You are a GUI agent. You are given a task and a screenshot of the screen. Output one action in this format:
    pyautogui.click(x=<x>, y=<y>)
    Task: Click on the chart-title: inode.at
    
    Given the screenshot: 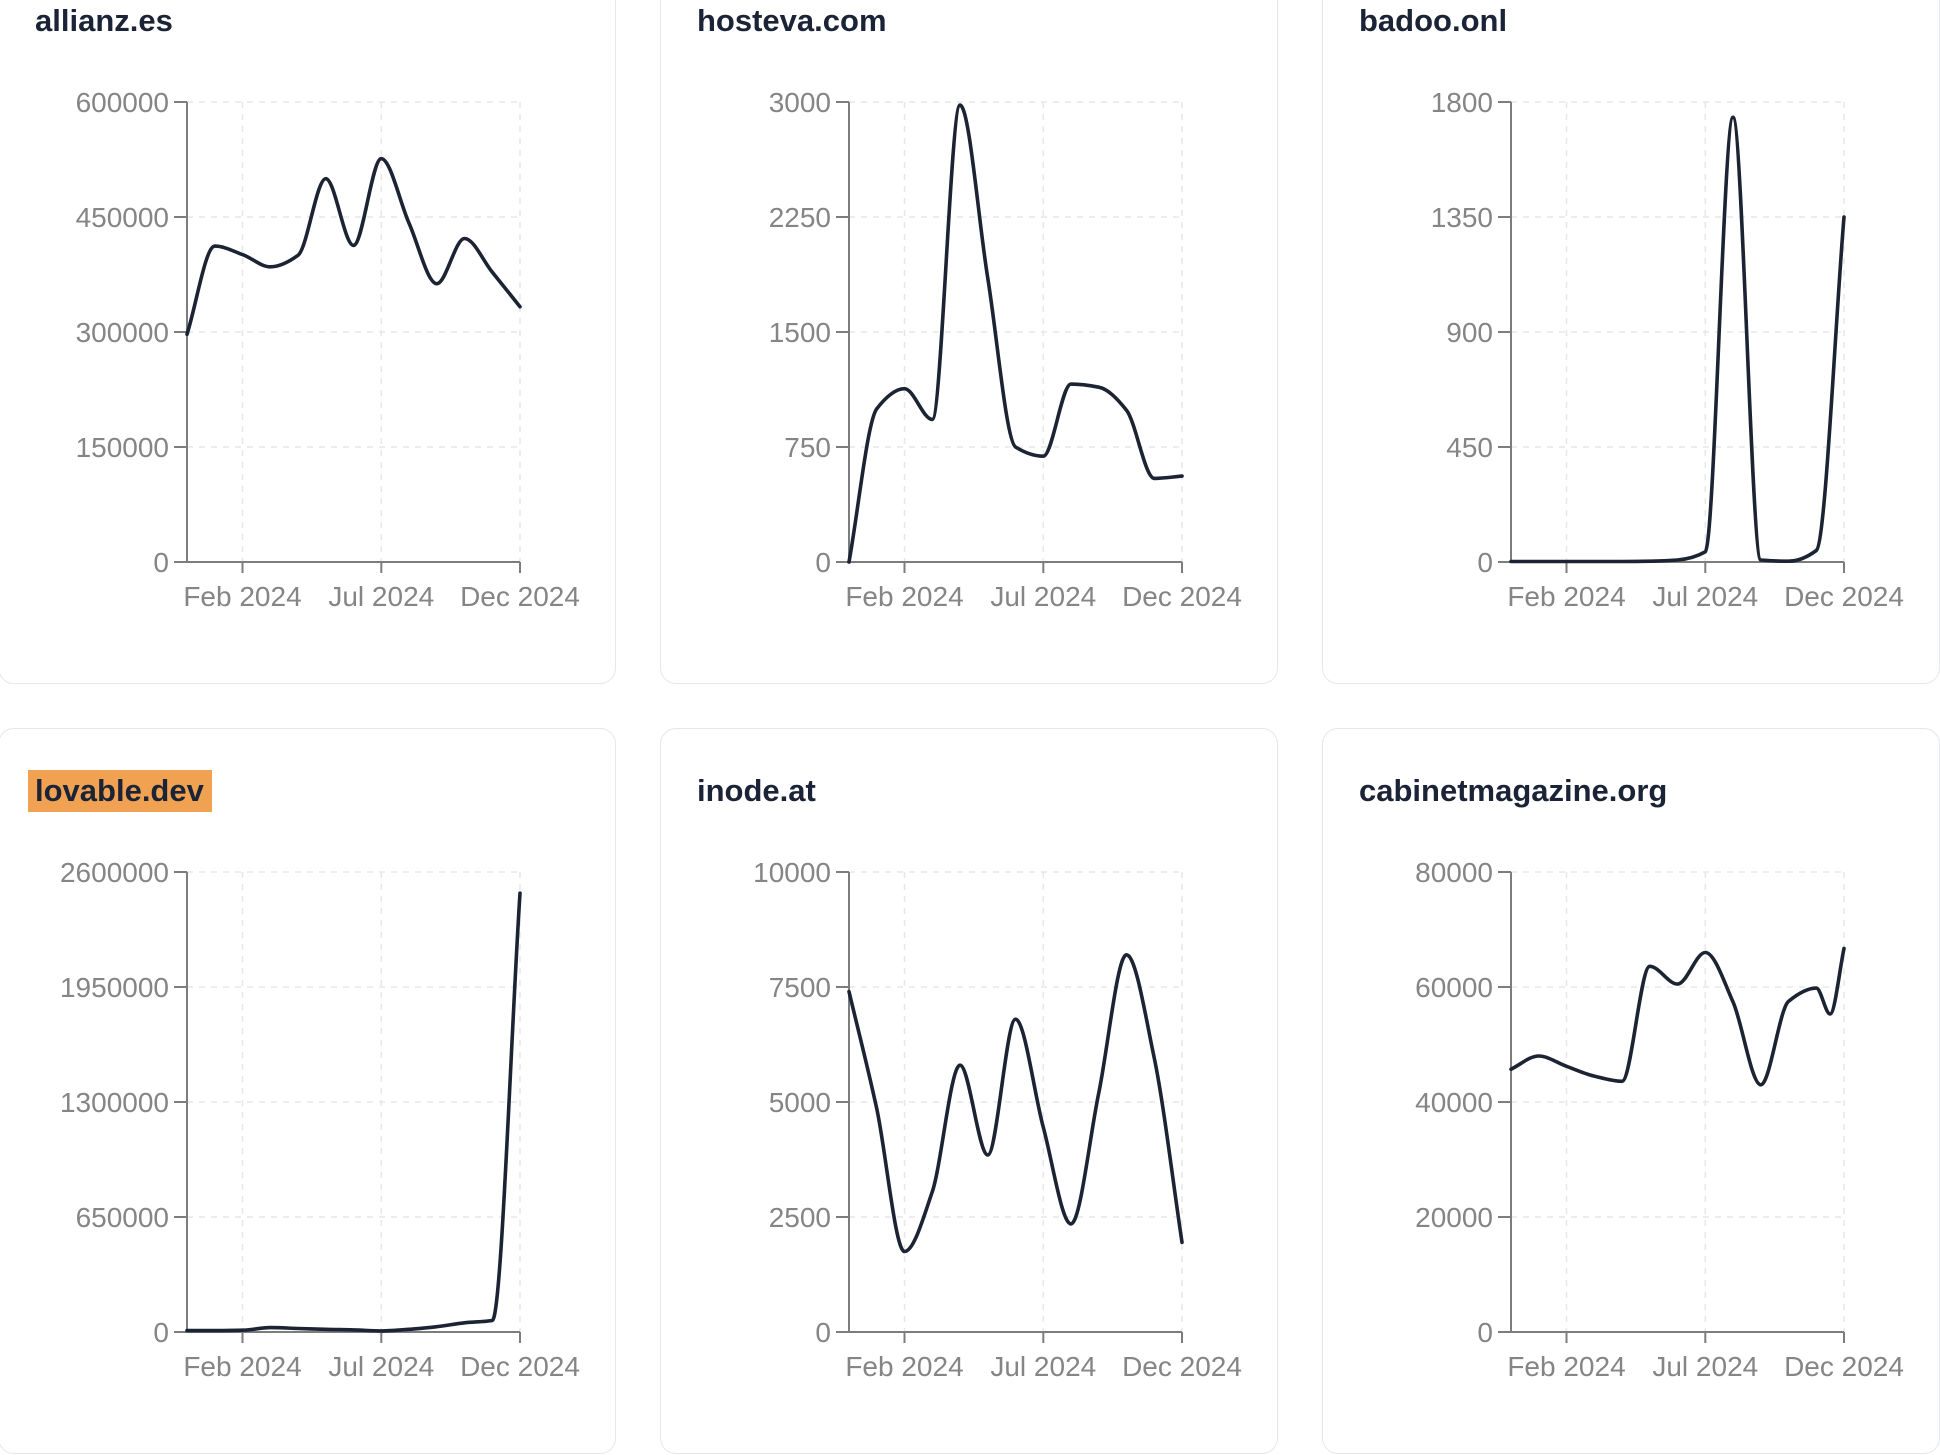 What is the action you would take?
    pyautogui.click(x=756, y=791)
    